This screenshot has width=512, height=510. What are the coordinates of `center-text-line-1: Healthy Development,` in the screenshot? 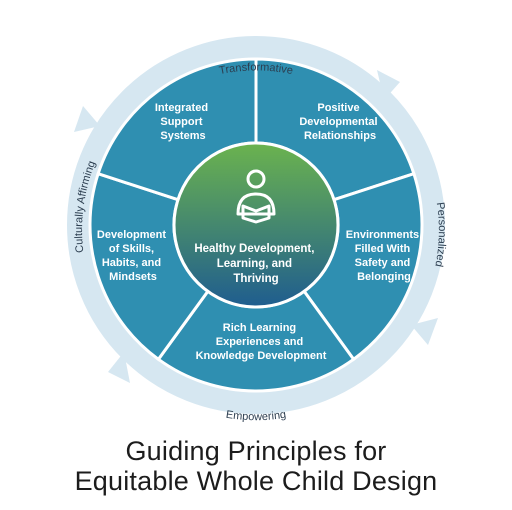 It's located at (254, 249).